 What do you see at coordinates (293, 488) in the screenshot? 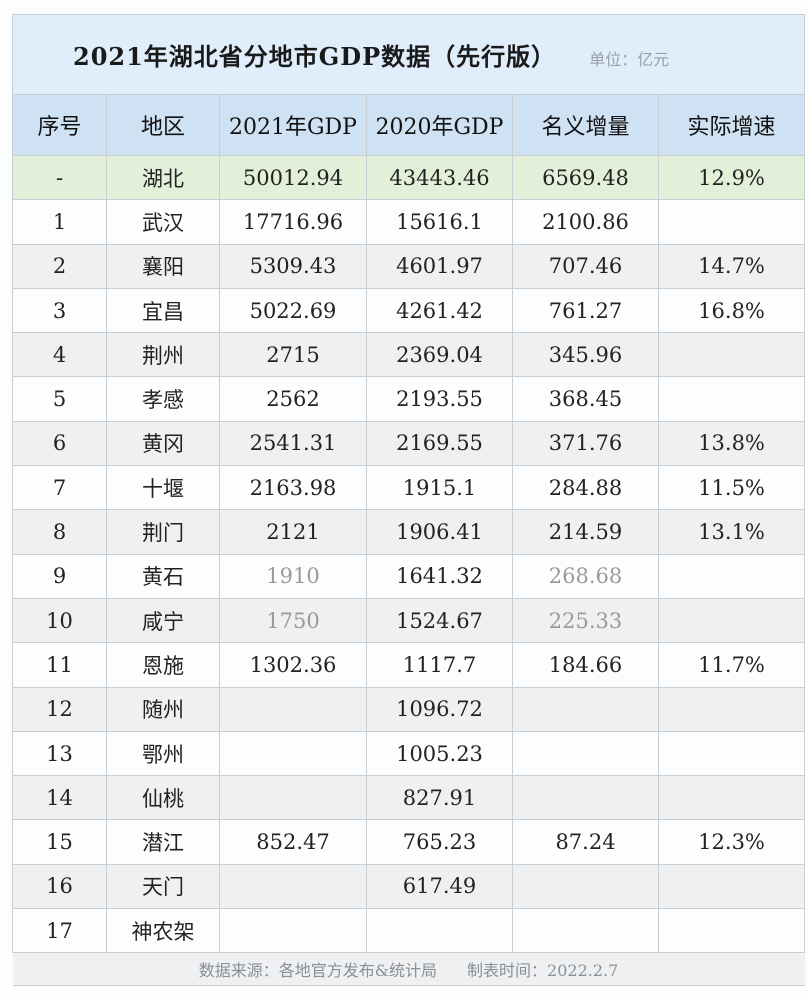
I see `row-gdp-2021: 2163.98` at bounding box center [293, 488].